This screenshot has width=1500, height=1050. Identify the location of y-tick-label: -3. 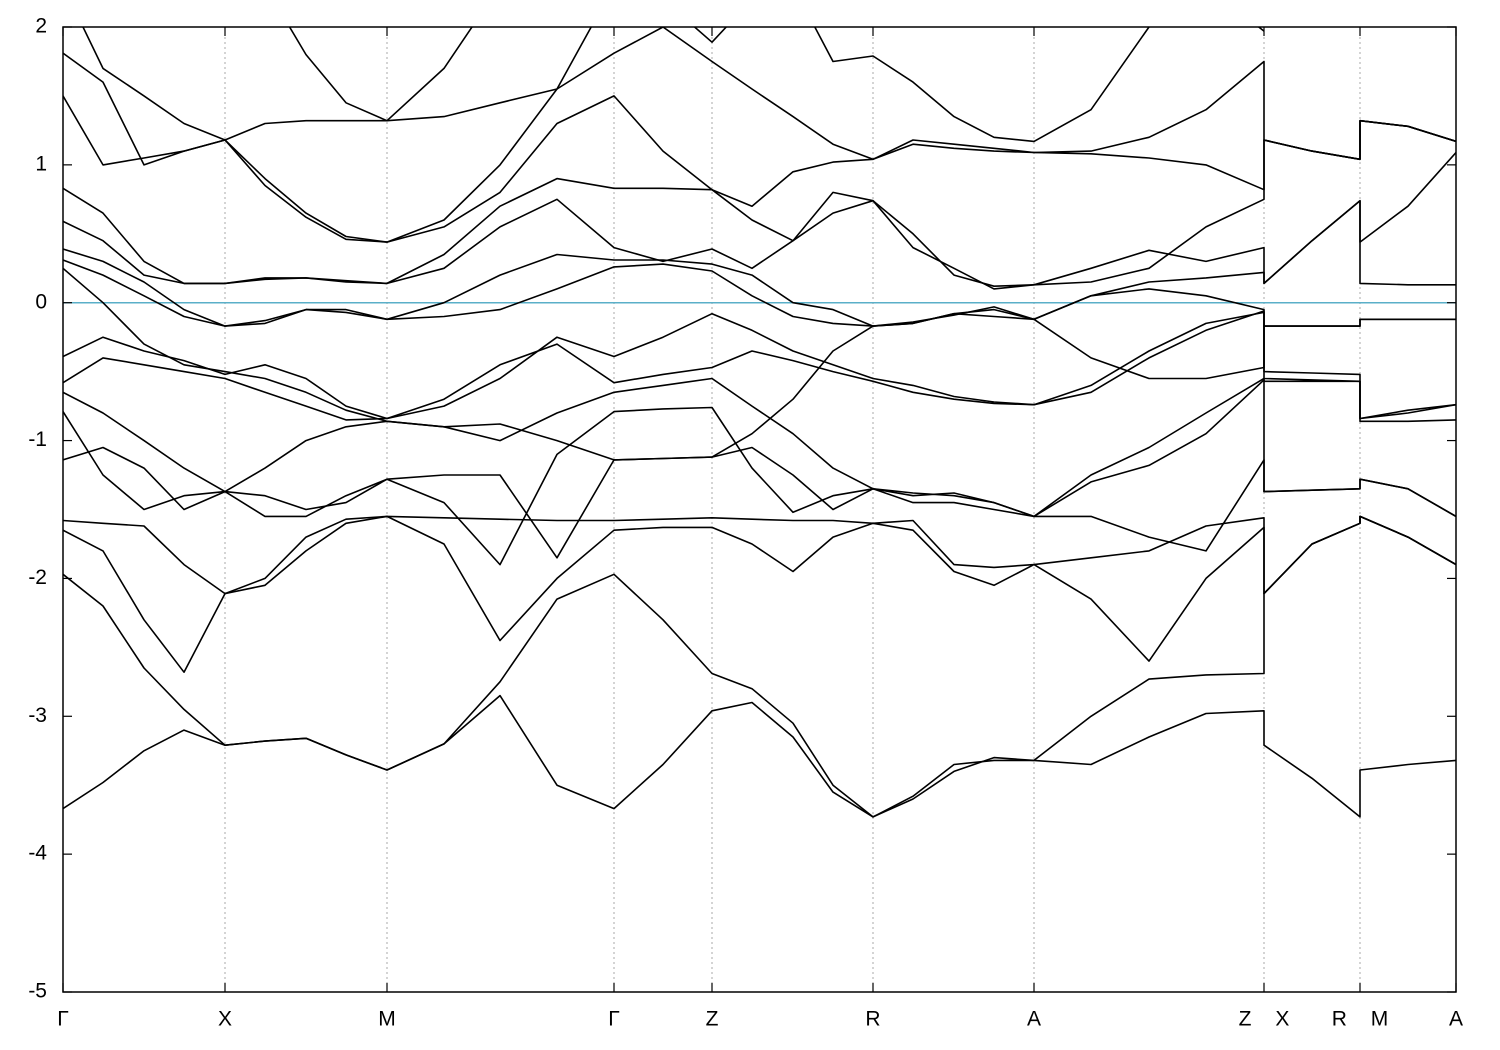
(37, 715).